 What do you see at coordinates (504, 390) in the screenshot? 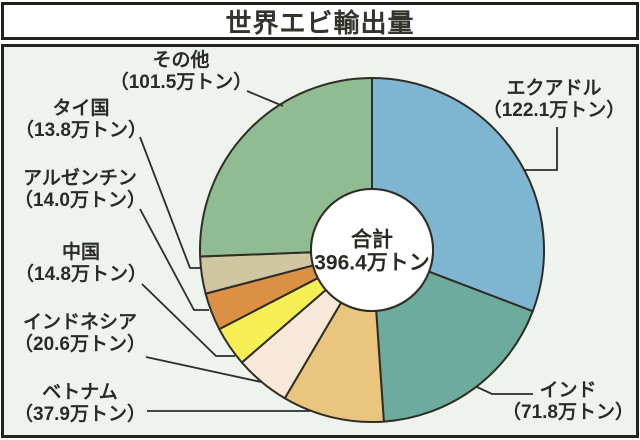
I see `leader-line-india` at bounding box center [504, 390].